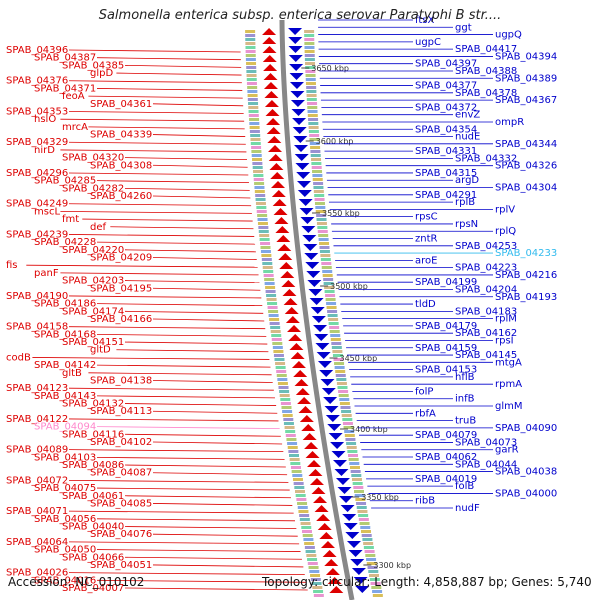 The width and height of the screenshot is (600, 604). Describe the element at coordinates (446, 370) in the screenshot. I see `right-gene-label: SPAB_04153` at that location.